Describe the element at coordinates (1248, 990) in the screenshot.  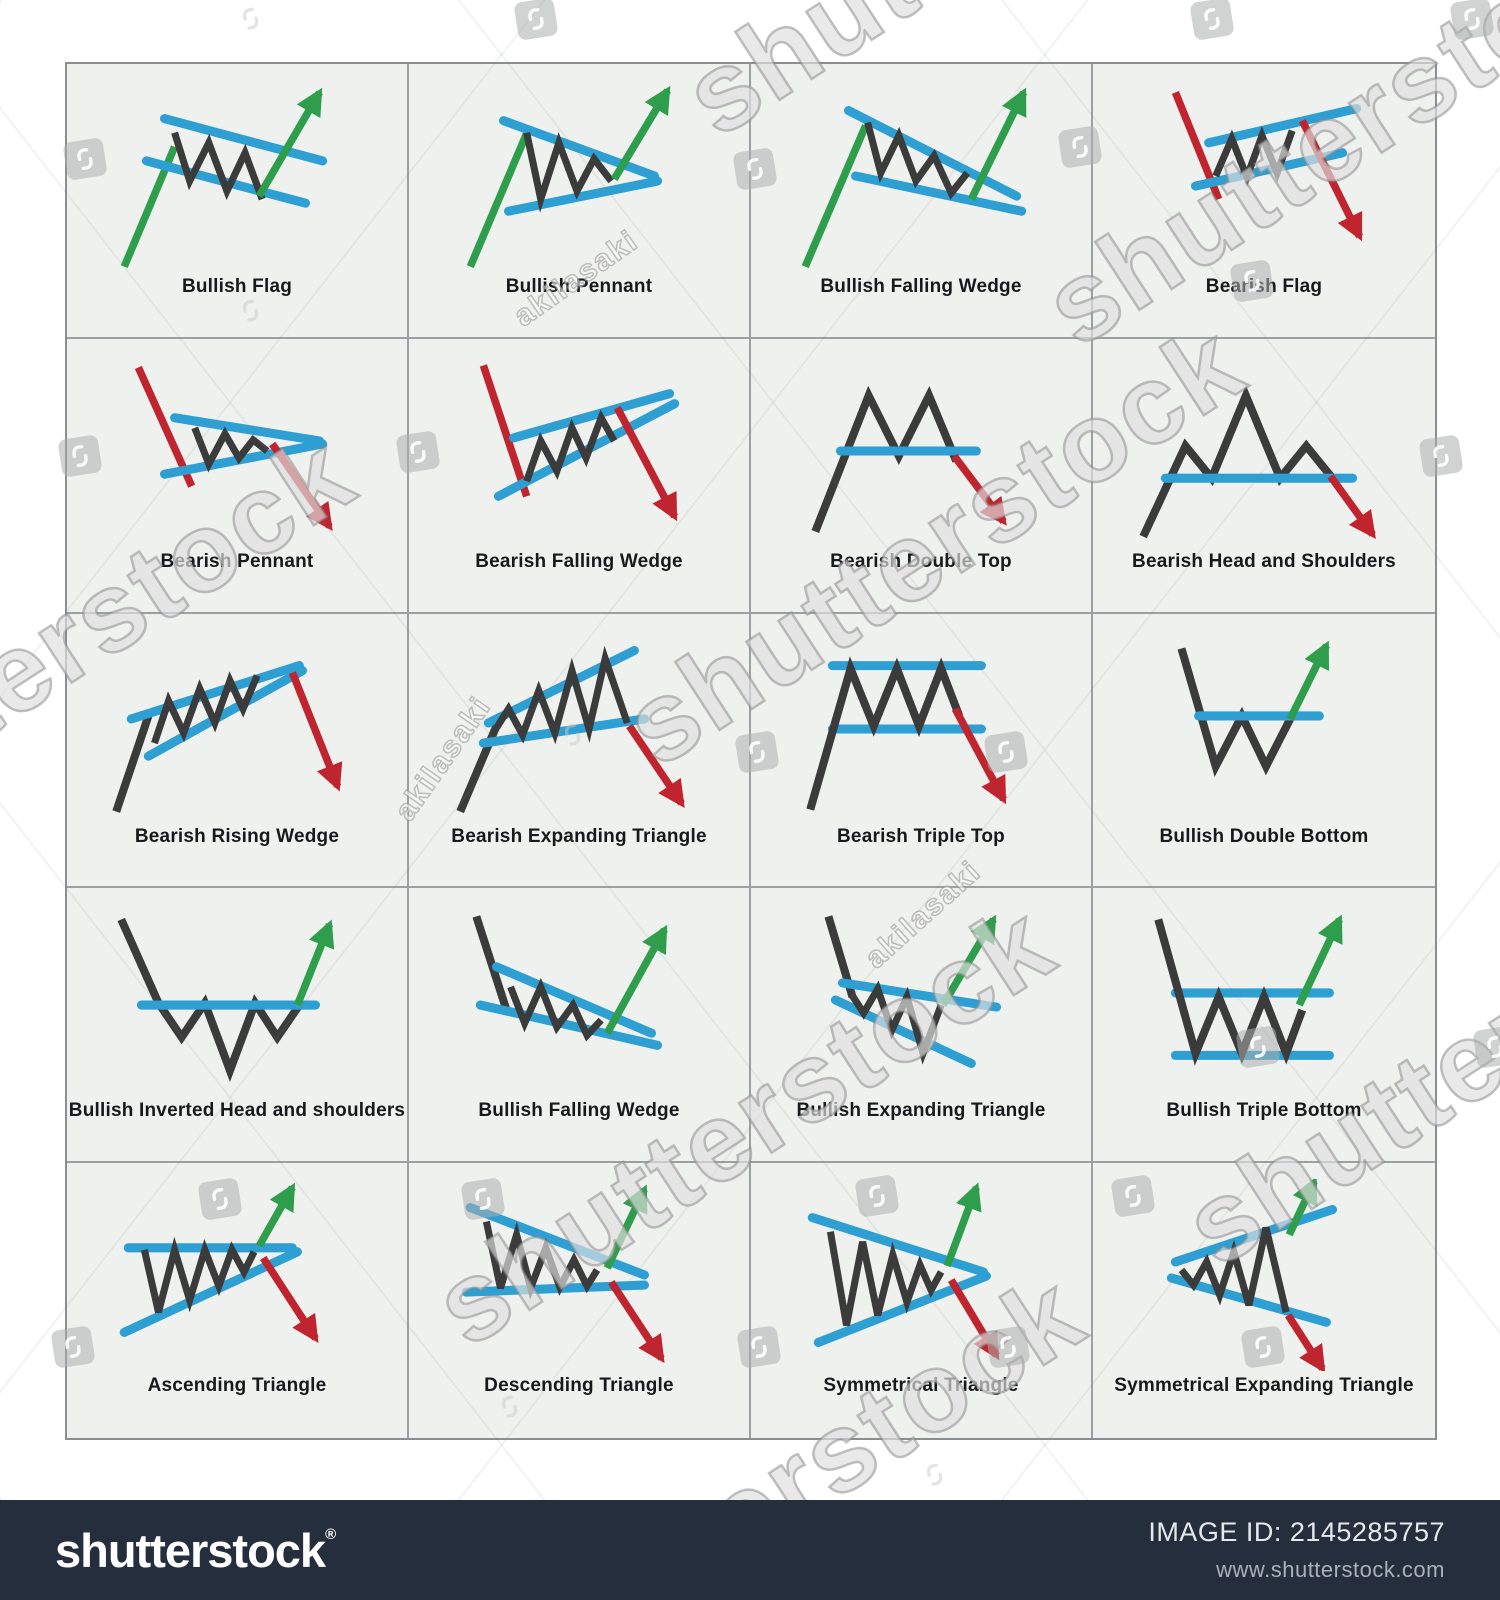
I see `bullish-triple-bottom-diagram` at that location.